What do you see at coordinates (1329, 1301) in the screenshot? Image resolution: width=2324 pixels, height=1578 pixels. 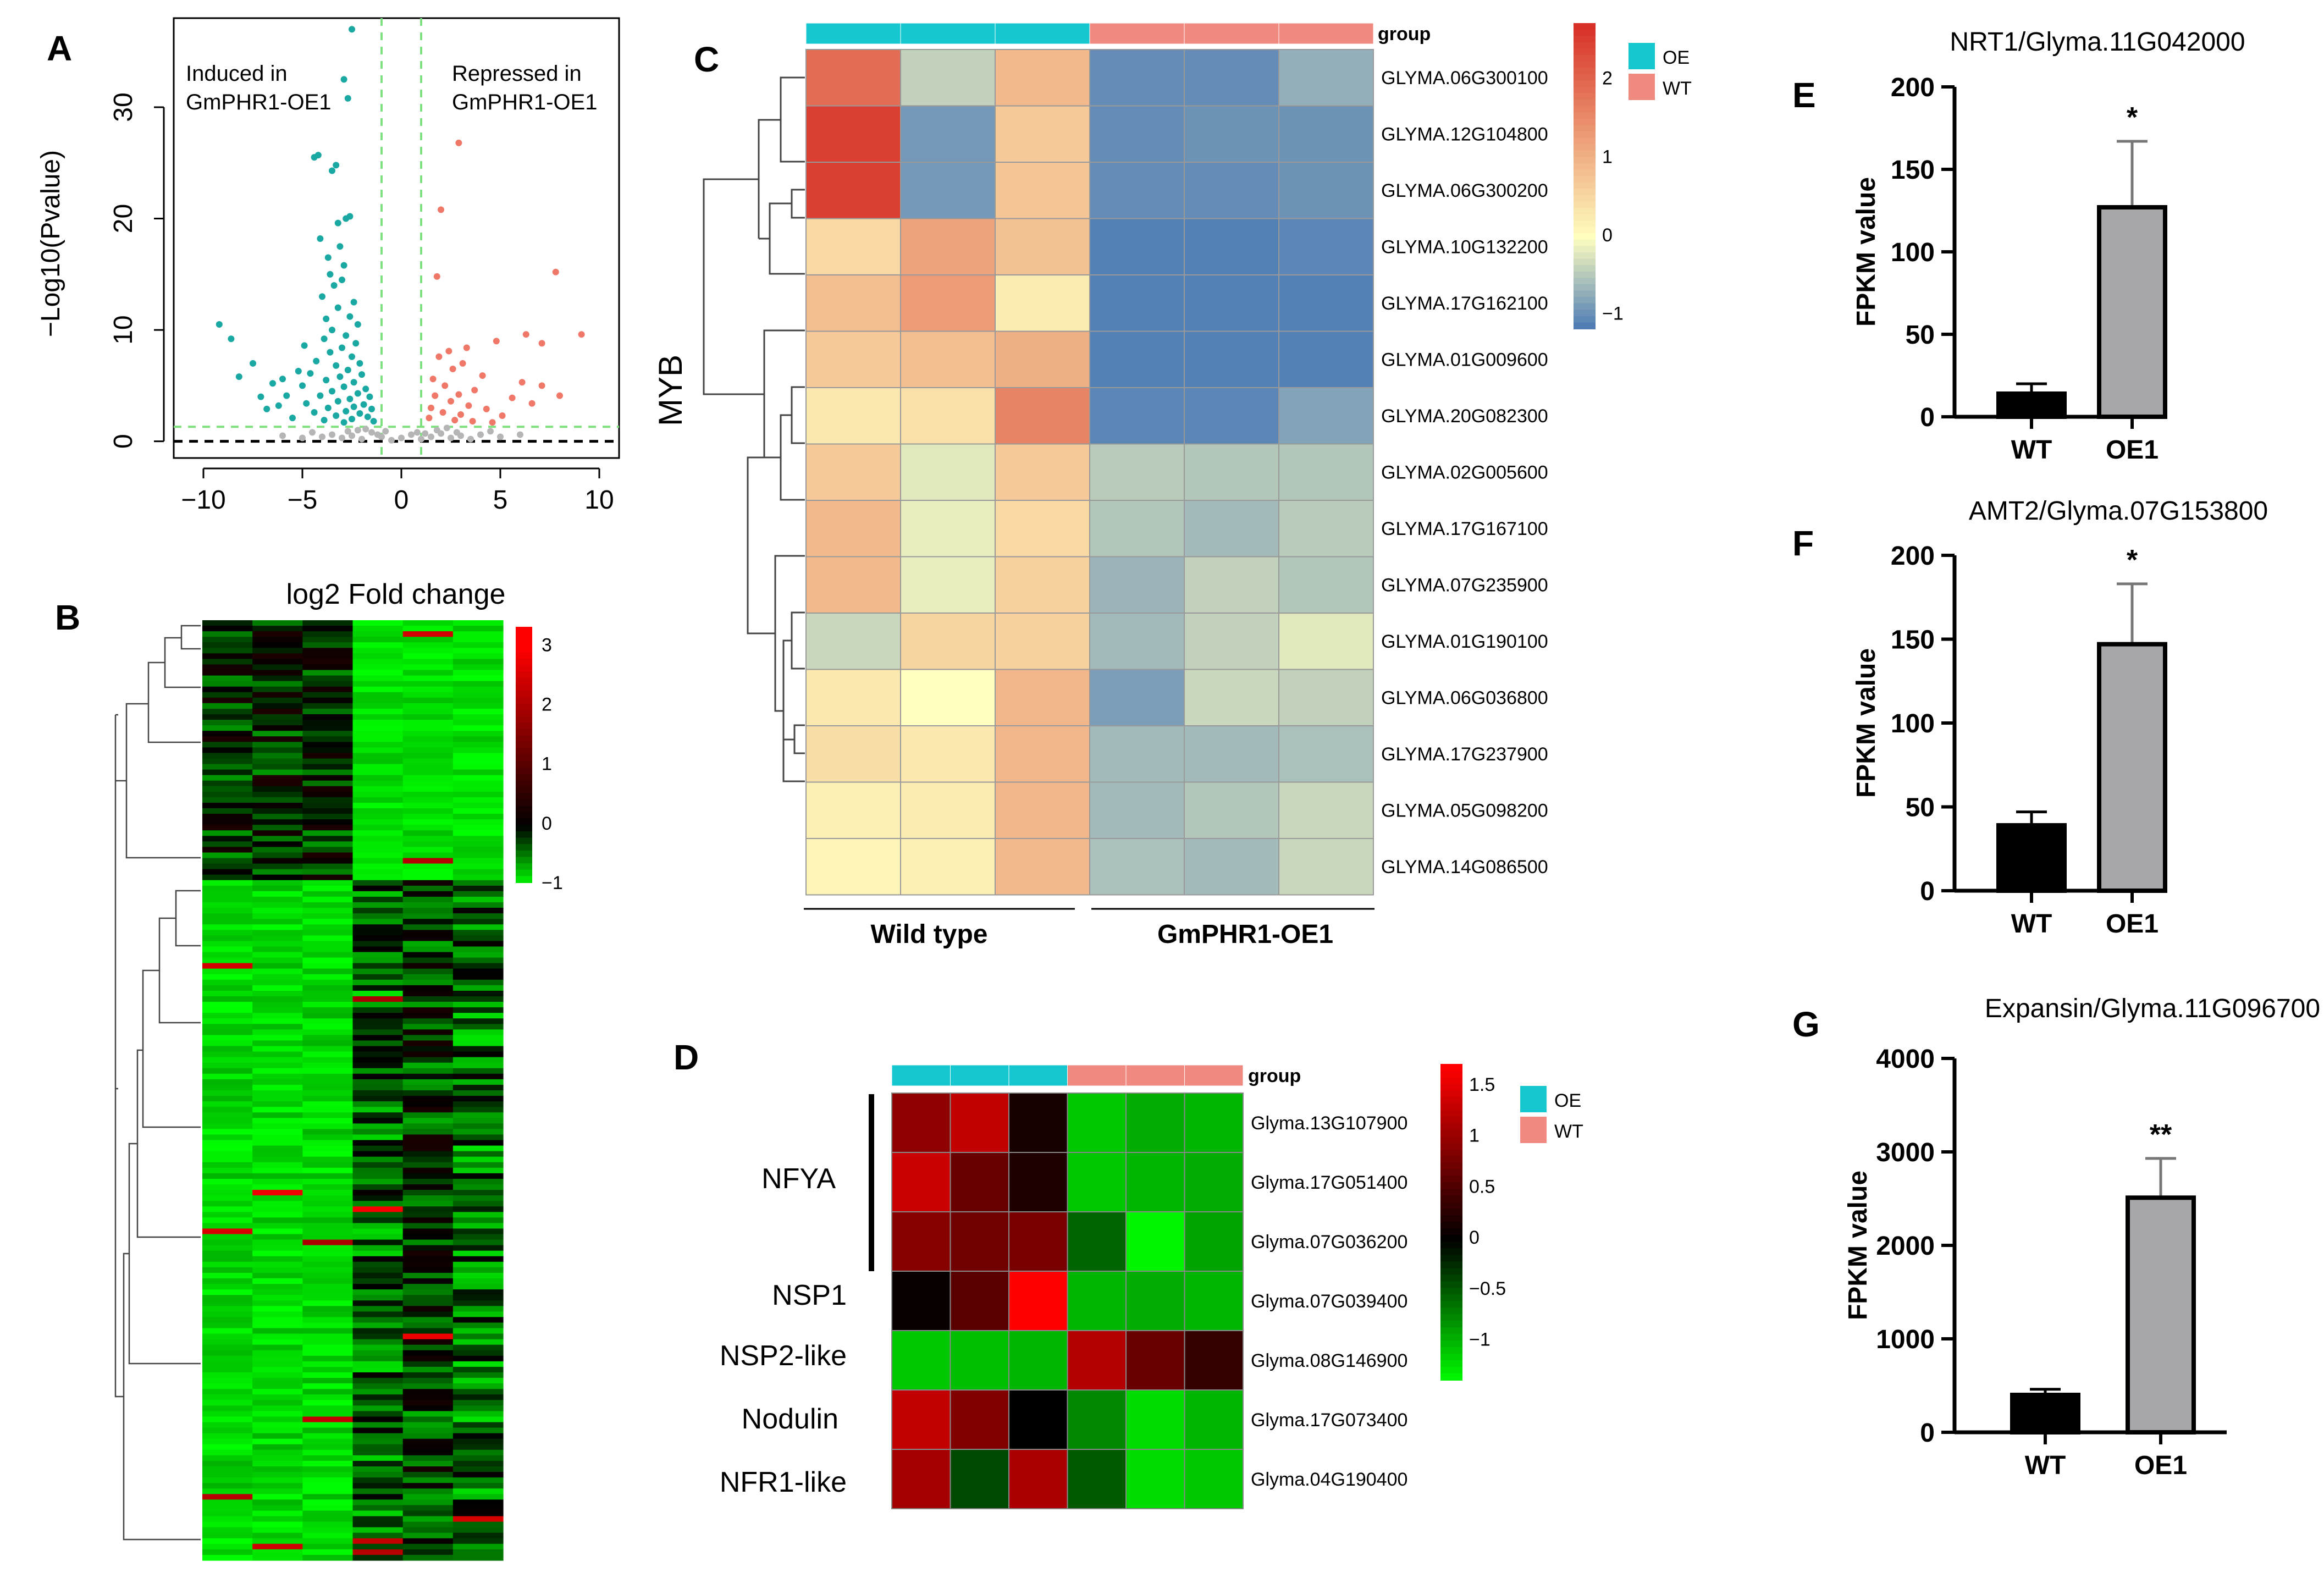 I see `heatmap-row-label: Glyma.07G039400` at bounding box center [1329, 1301].